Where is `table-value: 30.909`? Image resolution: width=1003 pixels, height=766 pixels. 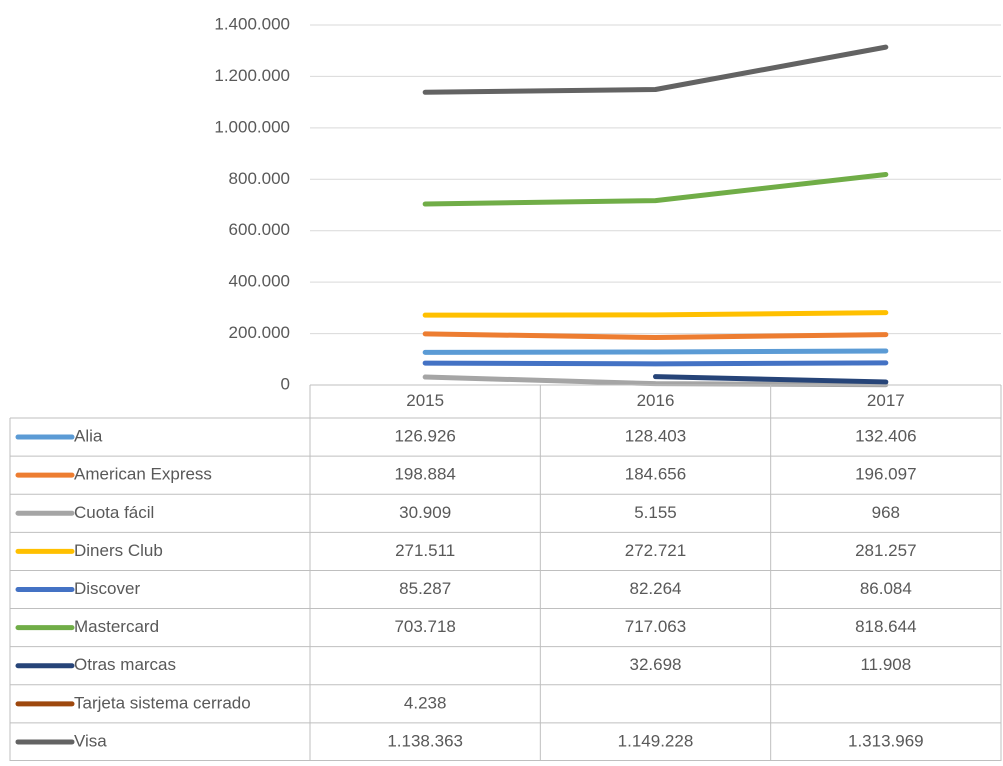 table-value: 30.909 is located at coordinates (425, 512).